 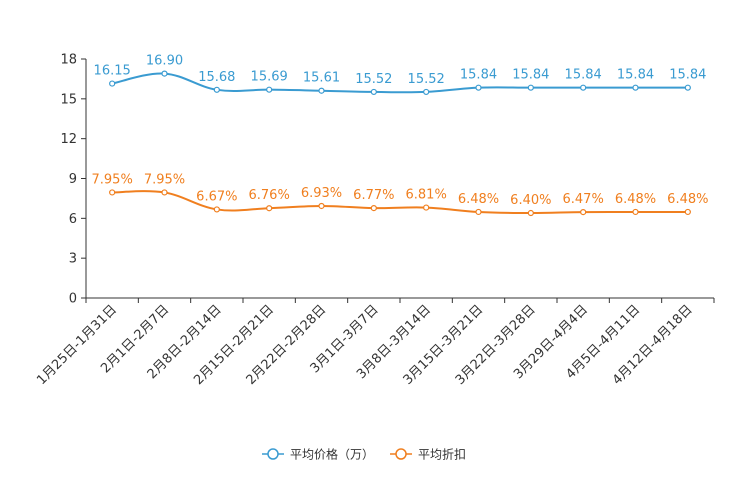 What do you see at coordinates (373, 195) in the screenshot?
I see `data-label: 6.77%` at bounding box center [373, 195].